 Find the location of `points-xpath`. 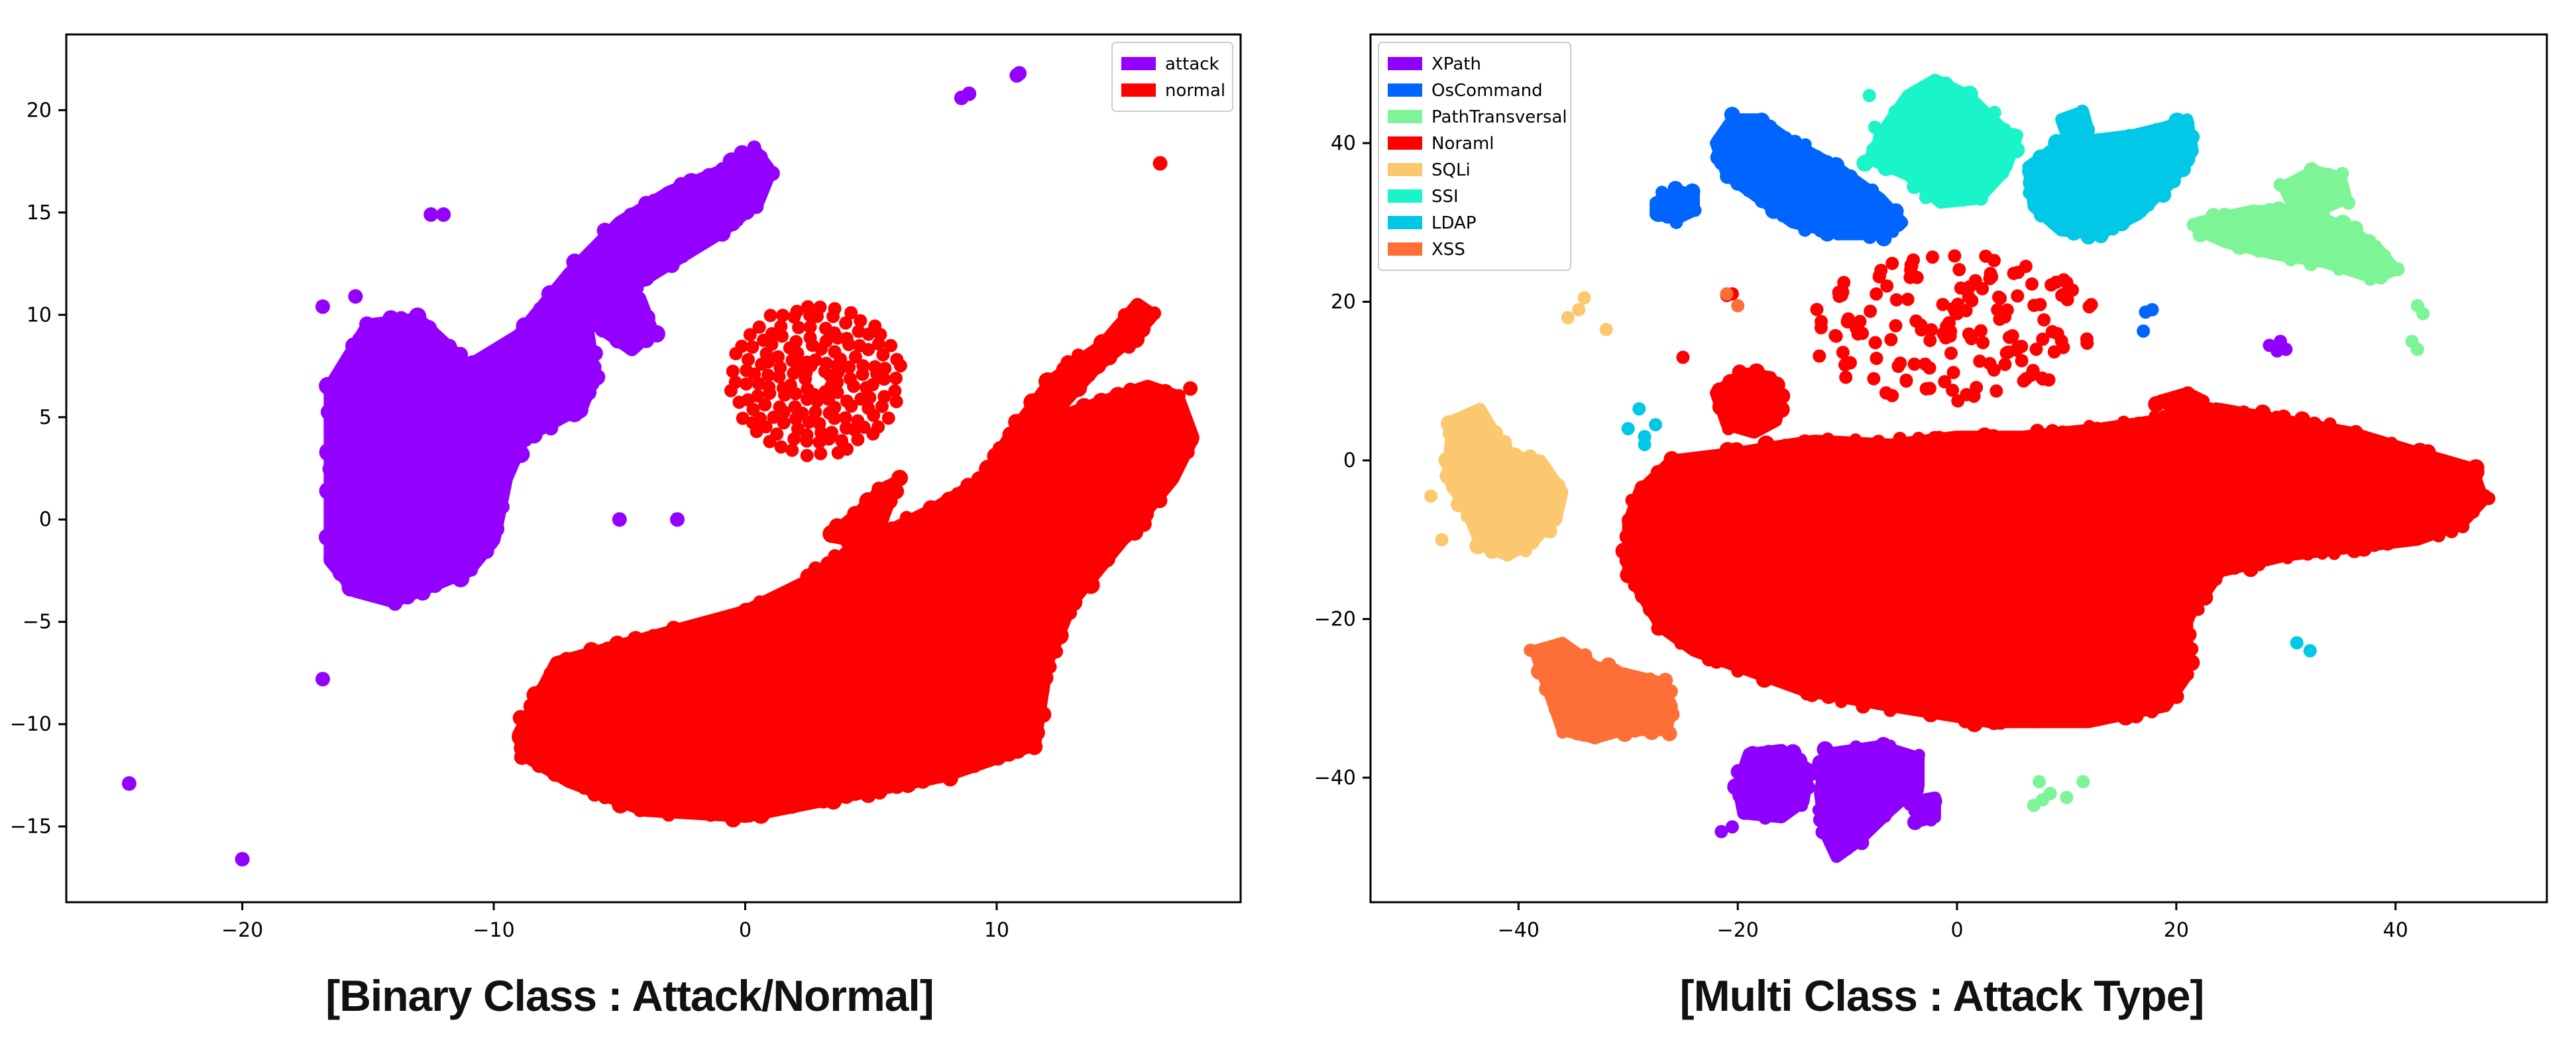

points-xpath is located at coordinates (2003, 587).